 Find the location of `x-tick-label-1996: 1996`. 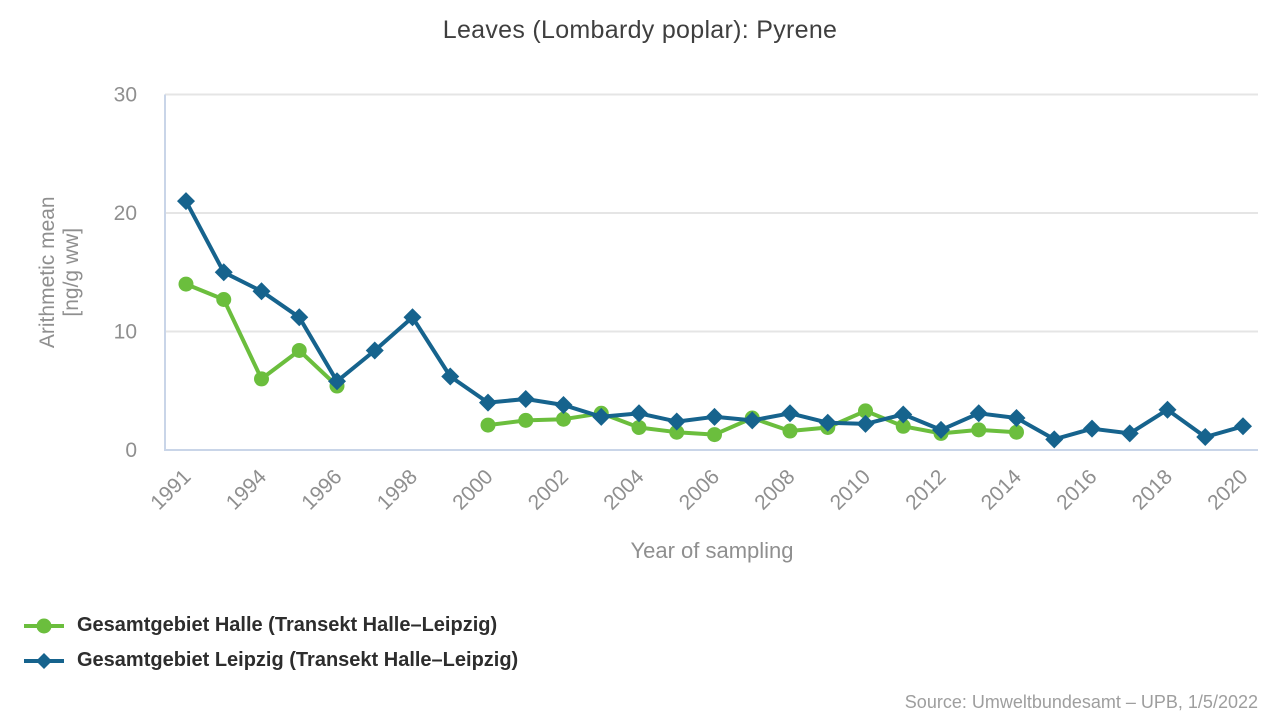

x-tick-label-1996: 1996 is located at coordinates (321, 489).